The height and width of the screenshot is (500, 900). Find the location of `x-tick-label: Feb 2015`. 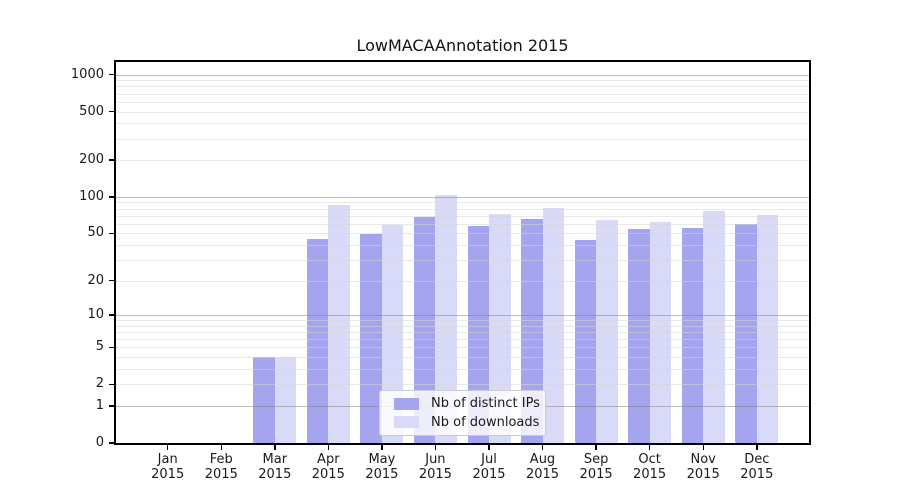

x-tick-label: Feb 2015 is located at coordinates (221, 467).